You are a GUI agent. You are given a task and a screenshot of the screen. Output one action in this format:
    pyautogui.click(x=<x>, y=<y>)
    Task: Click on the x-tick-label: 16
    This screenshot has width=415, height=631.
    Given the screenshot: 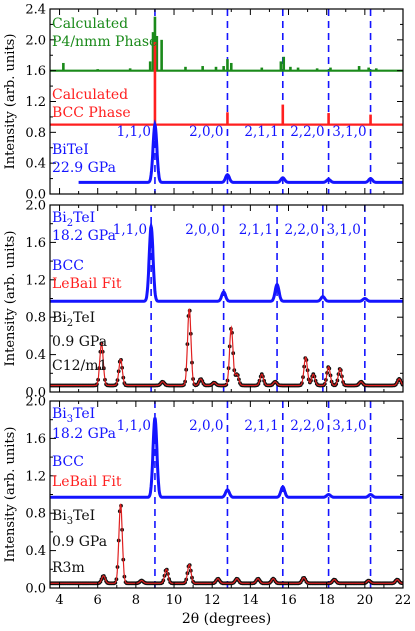 What is the action you would take?
    pyautogui.click(x=288, y=600)
    